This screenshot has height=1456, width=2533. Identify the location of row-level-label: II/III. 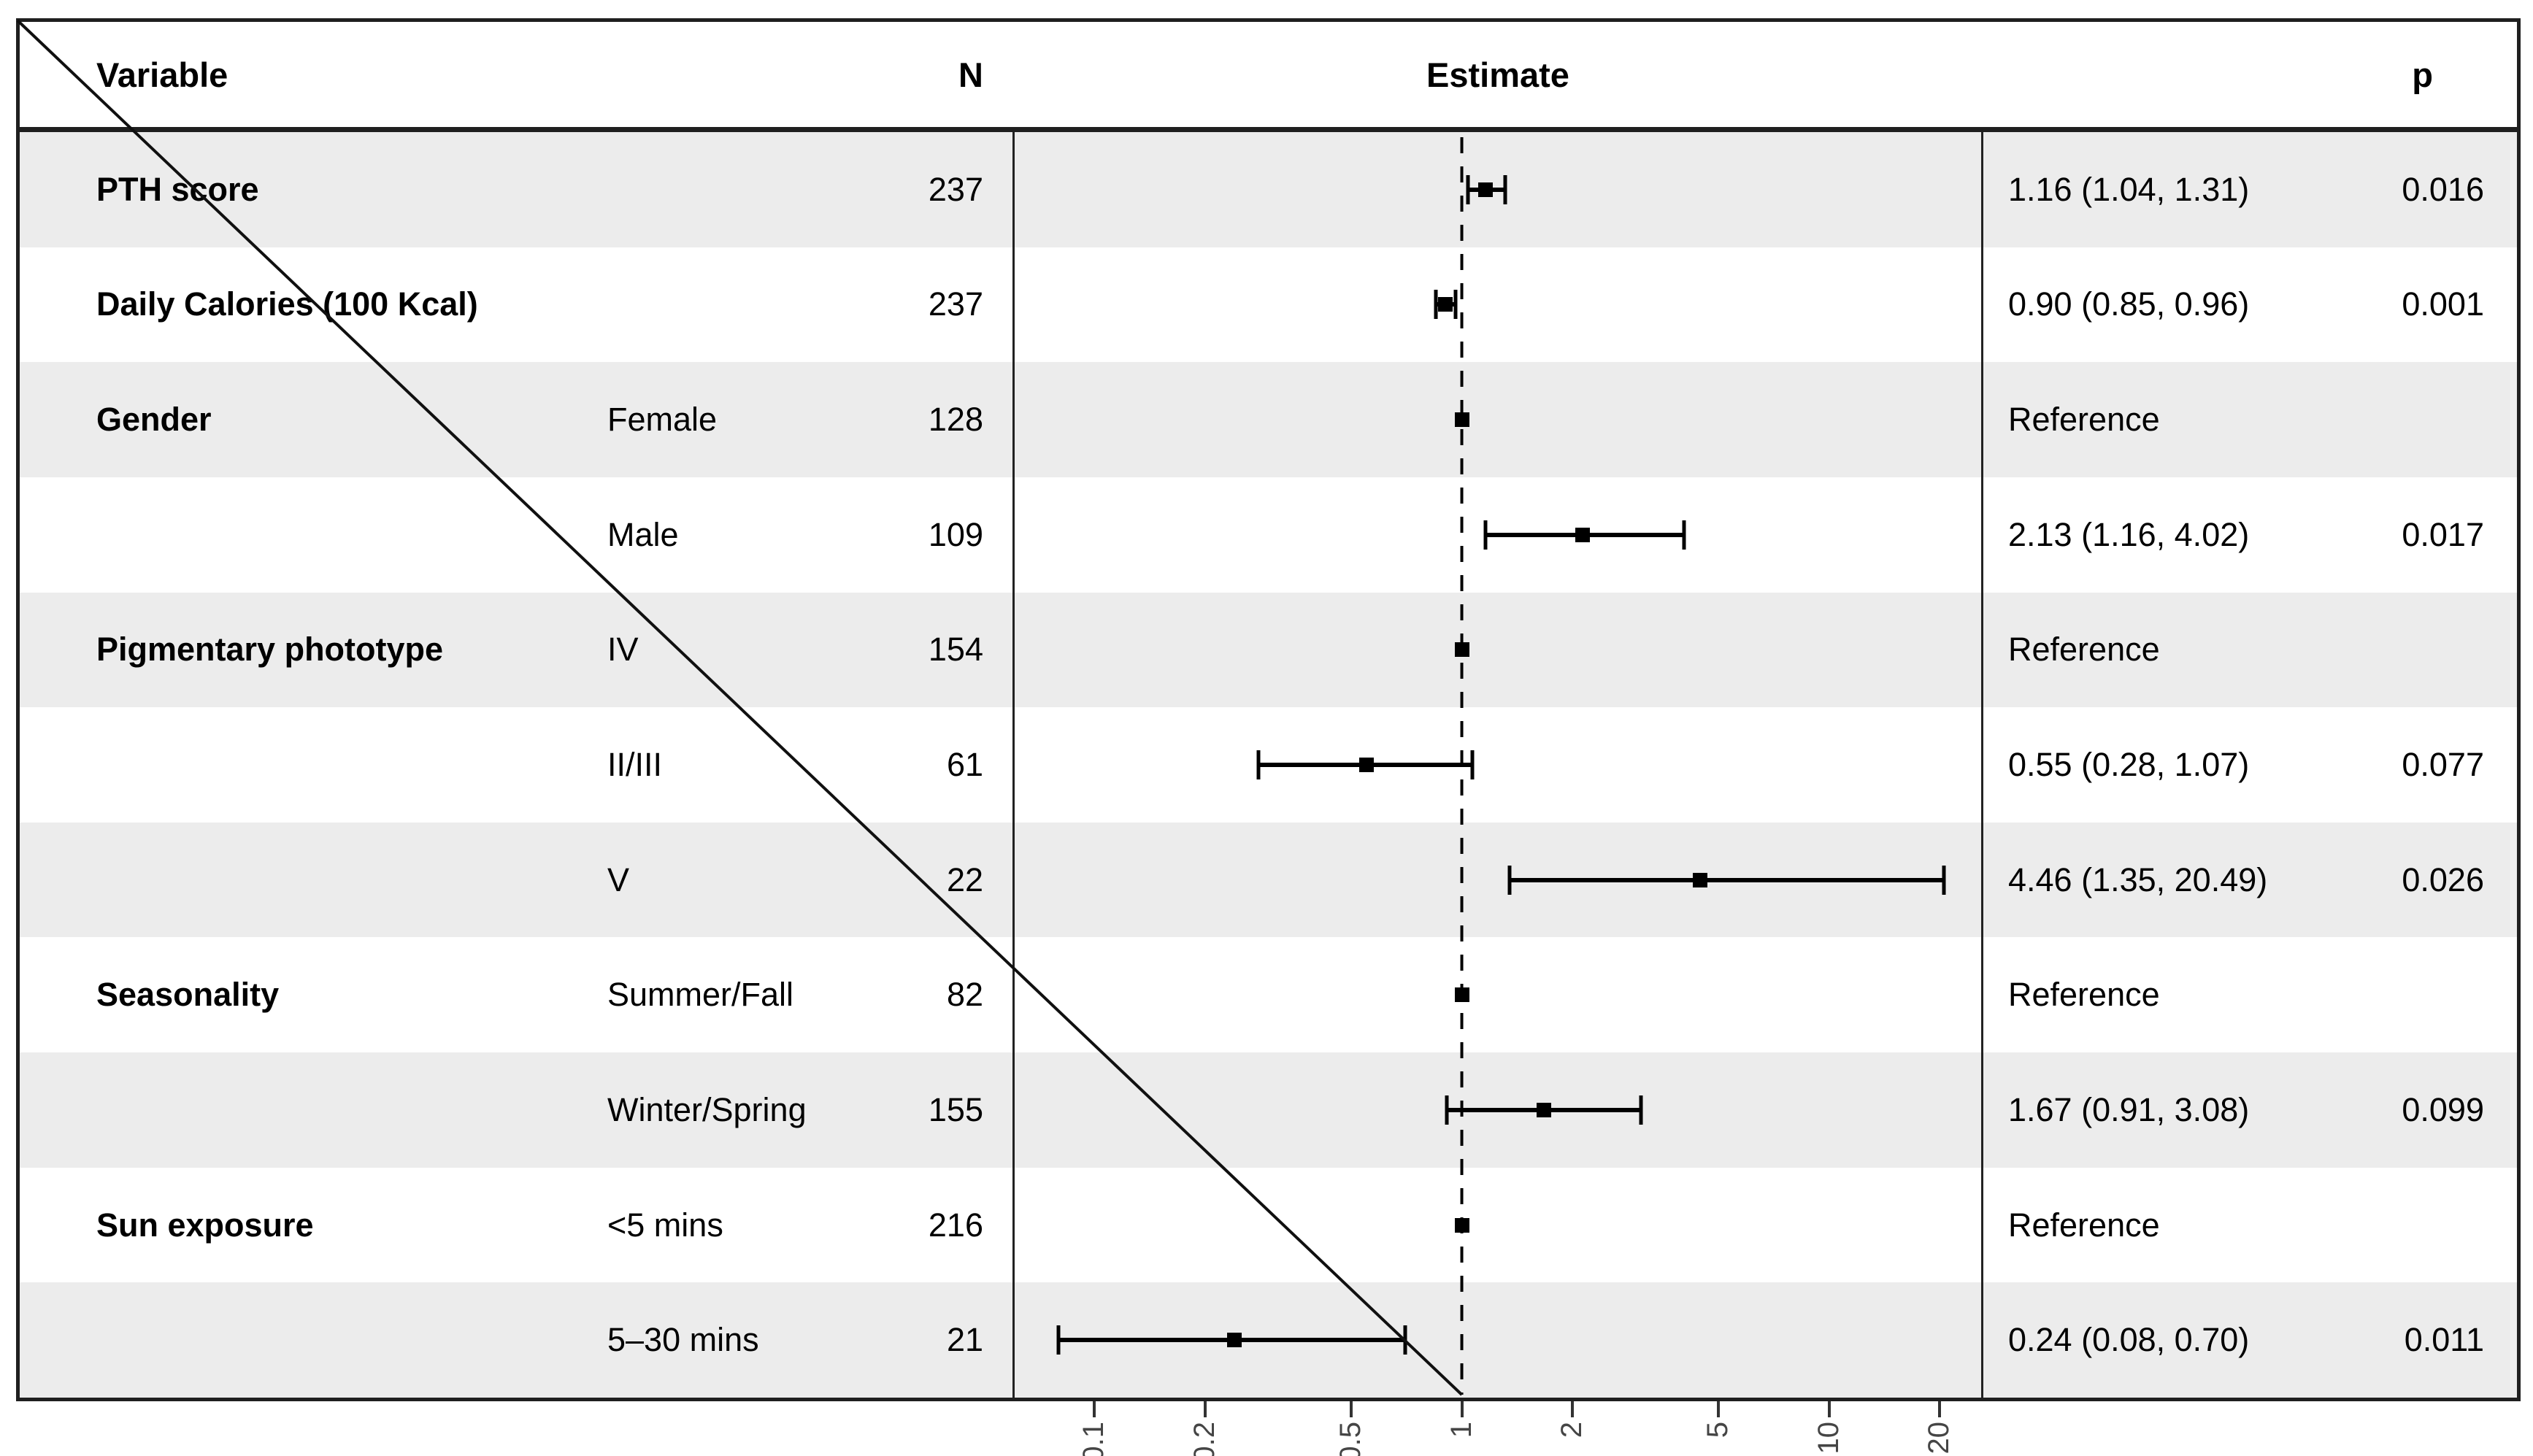
(635, 765).